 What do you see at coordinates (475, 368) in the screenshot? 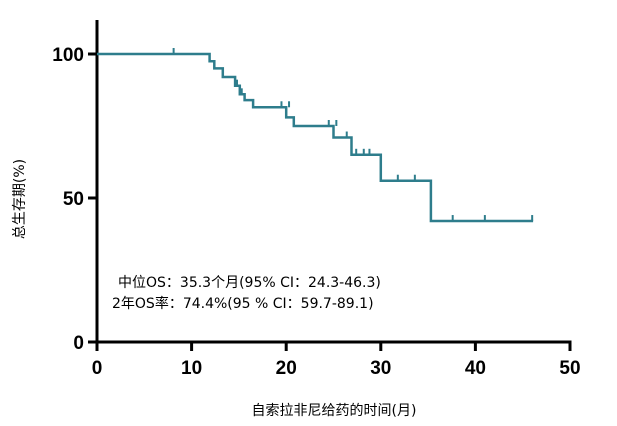
I see `x-tick-label: 40` at bounding box center [475, 368].